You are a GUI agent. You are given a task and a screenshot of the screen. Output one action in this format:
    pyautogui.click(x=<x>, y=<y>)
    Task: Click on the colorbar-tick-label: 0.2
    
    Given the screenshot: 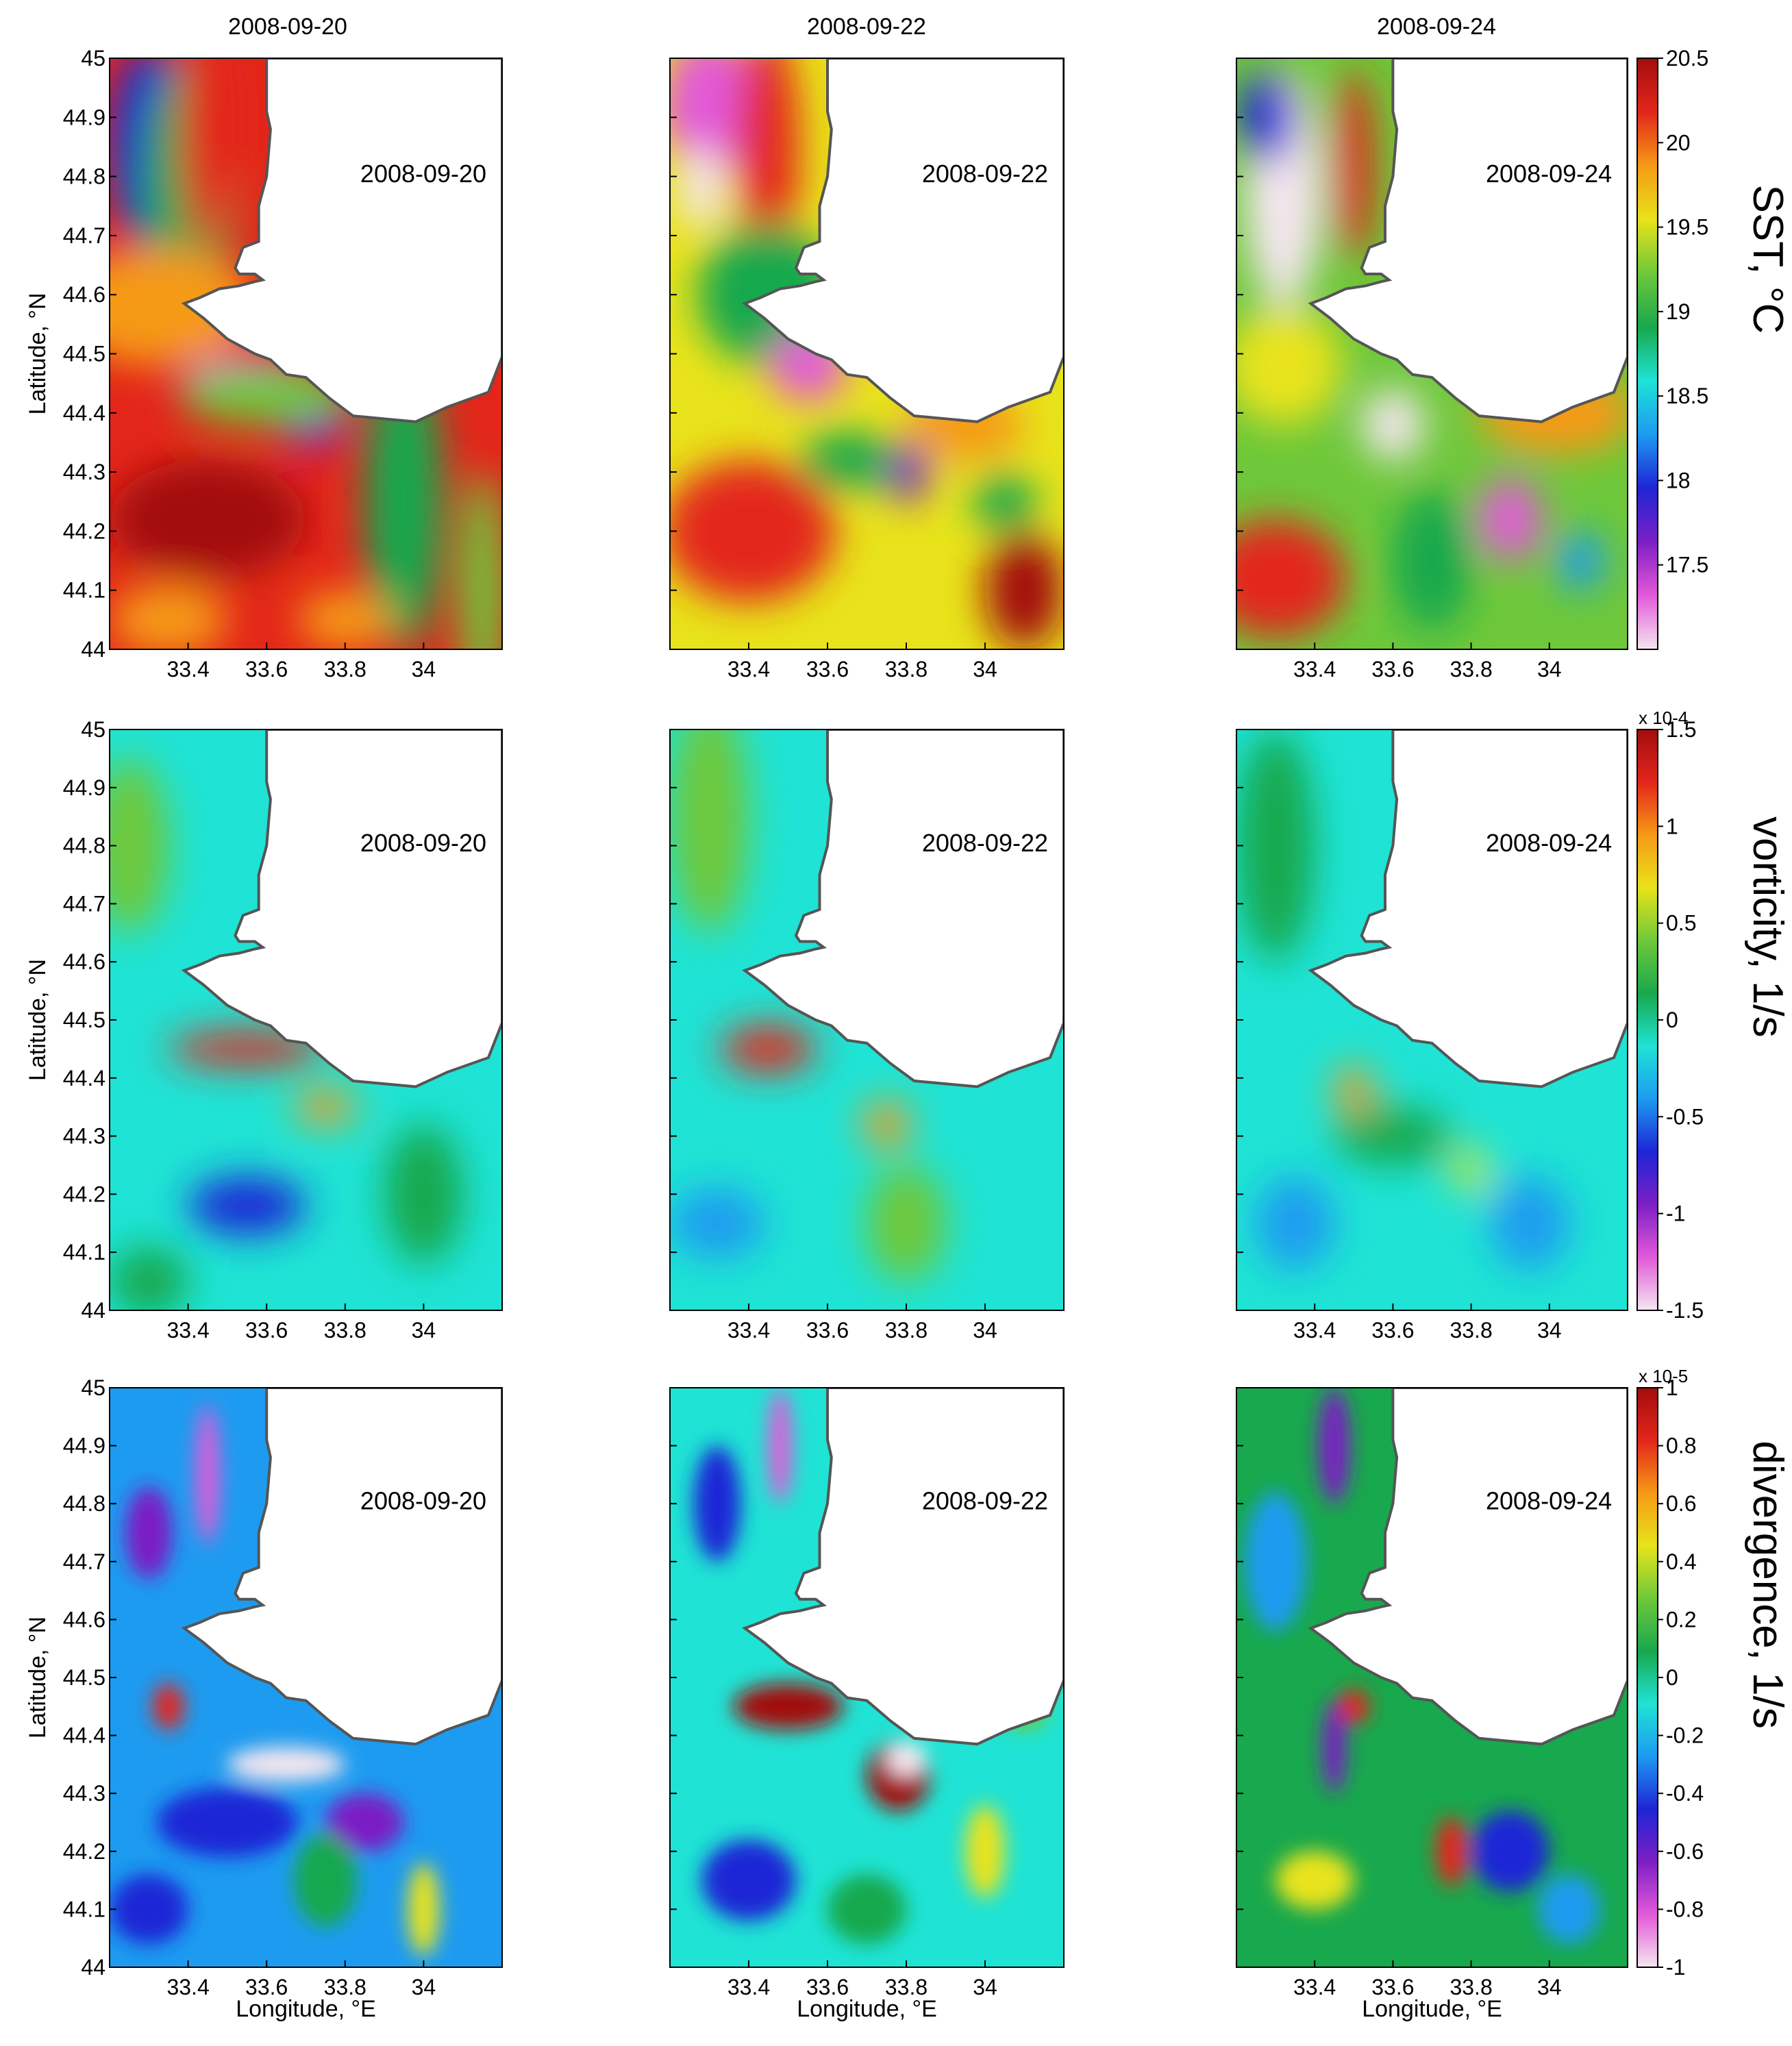 What is the action you would take?
    pyautogui.click(x=1681, y=1619)
    